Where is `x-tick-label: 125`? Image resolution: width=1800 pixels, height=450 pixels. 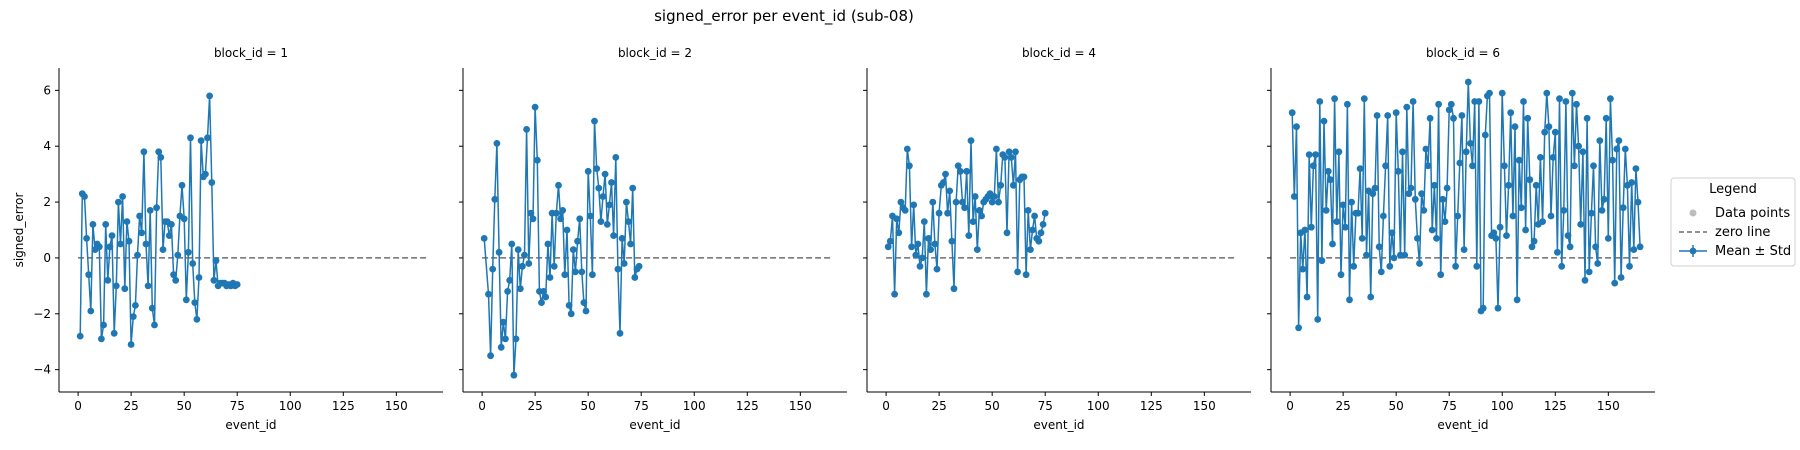
x-tick-label: 125 is located at coordinates (343, 406).